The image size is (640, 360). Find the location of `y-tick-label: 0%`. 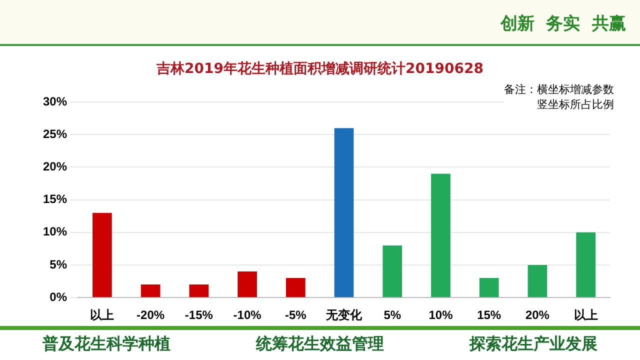

y-tick-label: 0% is located at coordinates (59, 297).